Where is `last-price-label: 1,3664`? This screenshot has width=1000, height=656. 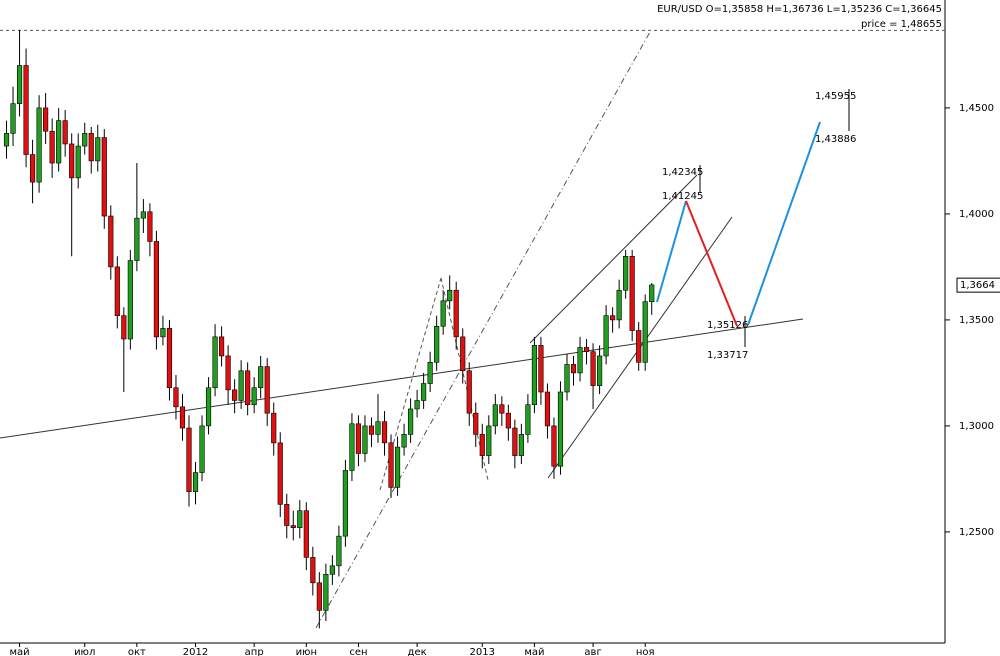
last-price-label: 1,3664 is located at coordinates (977, 285).